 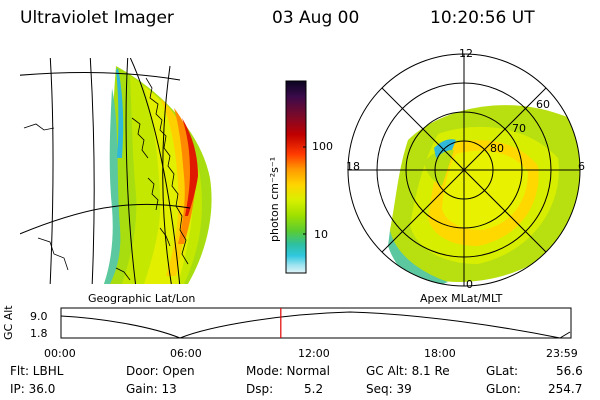 What do you see at coordinates (408, 371) in the screenshot?
I see `gc-alt-info: GC Alt: 8.1 Re` at bounding box center [408, 371].